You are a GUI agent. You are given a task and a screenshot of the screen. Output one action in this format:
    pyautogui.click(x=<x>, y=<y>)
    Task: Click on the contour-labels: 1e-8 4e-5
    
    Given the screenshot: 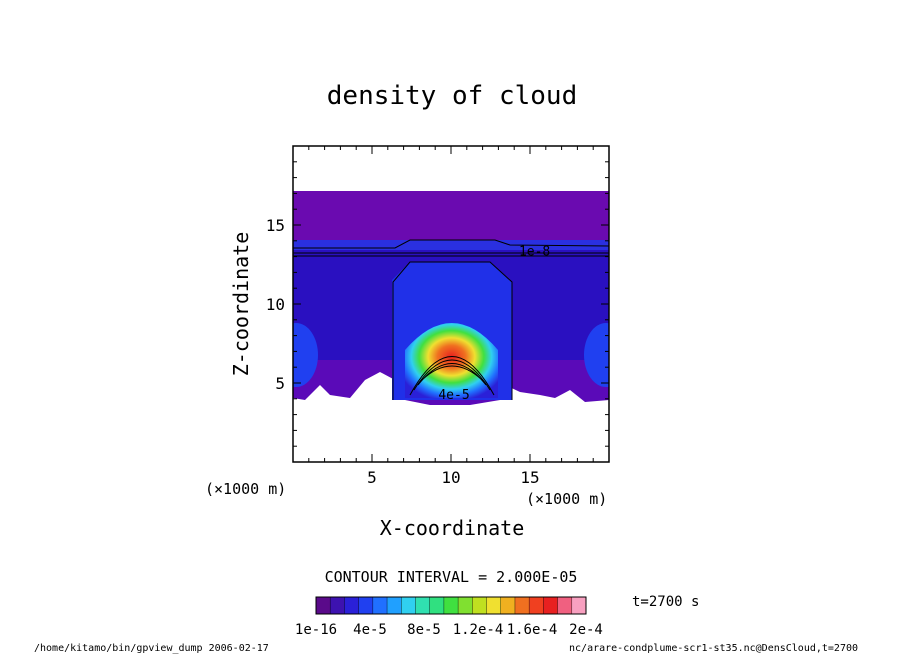 What is the action you would take?
    pyautogui.click(x=494, y=323)
    